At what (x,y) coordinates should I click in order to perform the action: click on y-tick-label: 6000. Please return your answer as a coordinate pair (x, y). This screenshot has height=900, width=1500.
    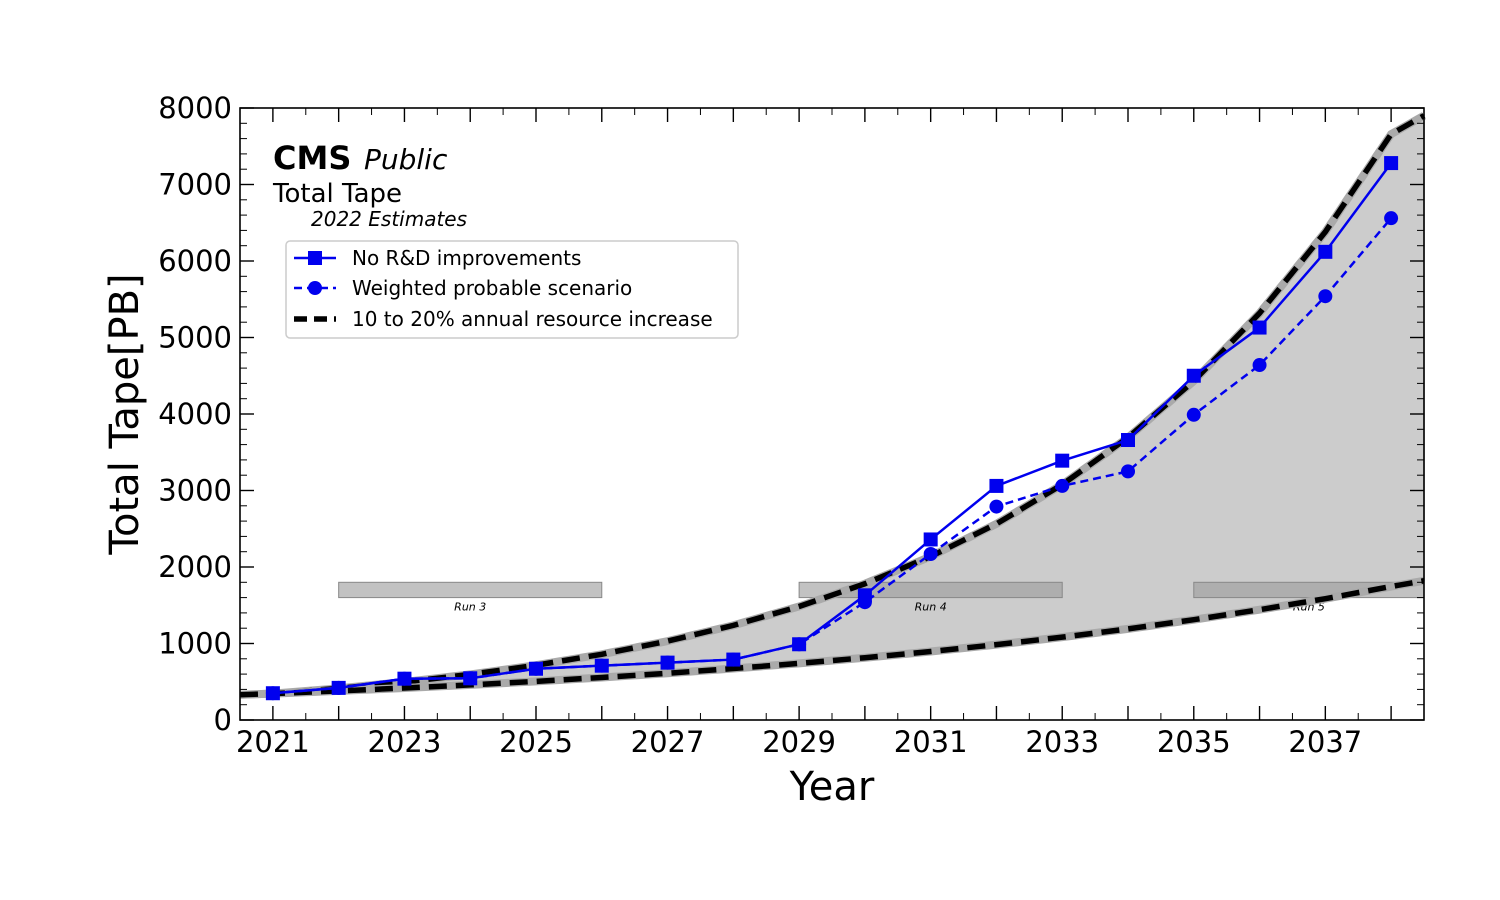
    Looking at the image, I should click on (195, 261).